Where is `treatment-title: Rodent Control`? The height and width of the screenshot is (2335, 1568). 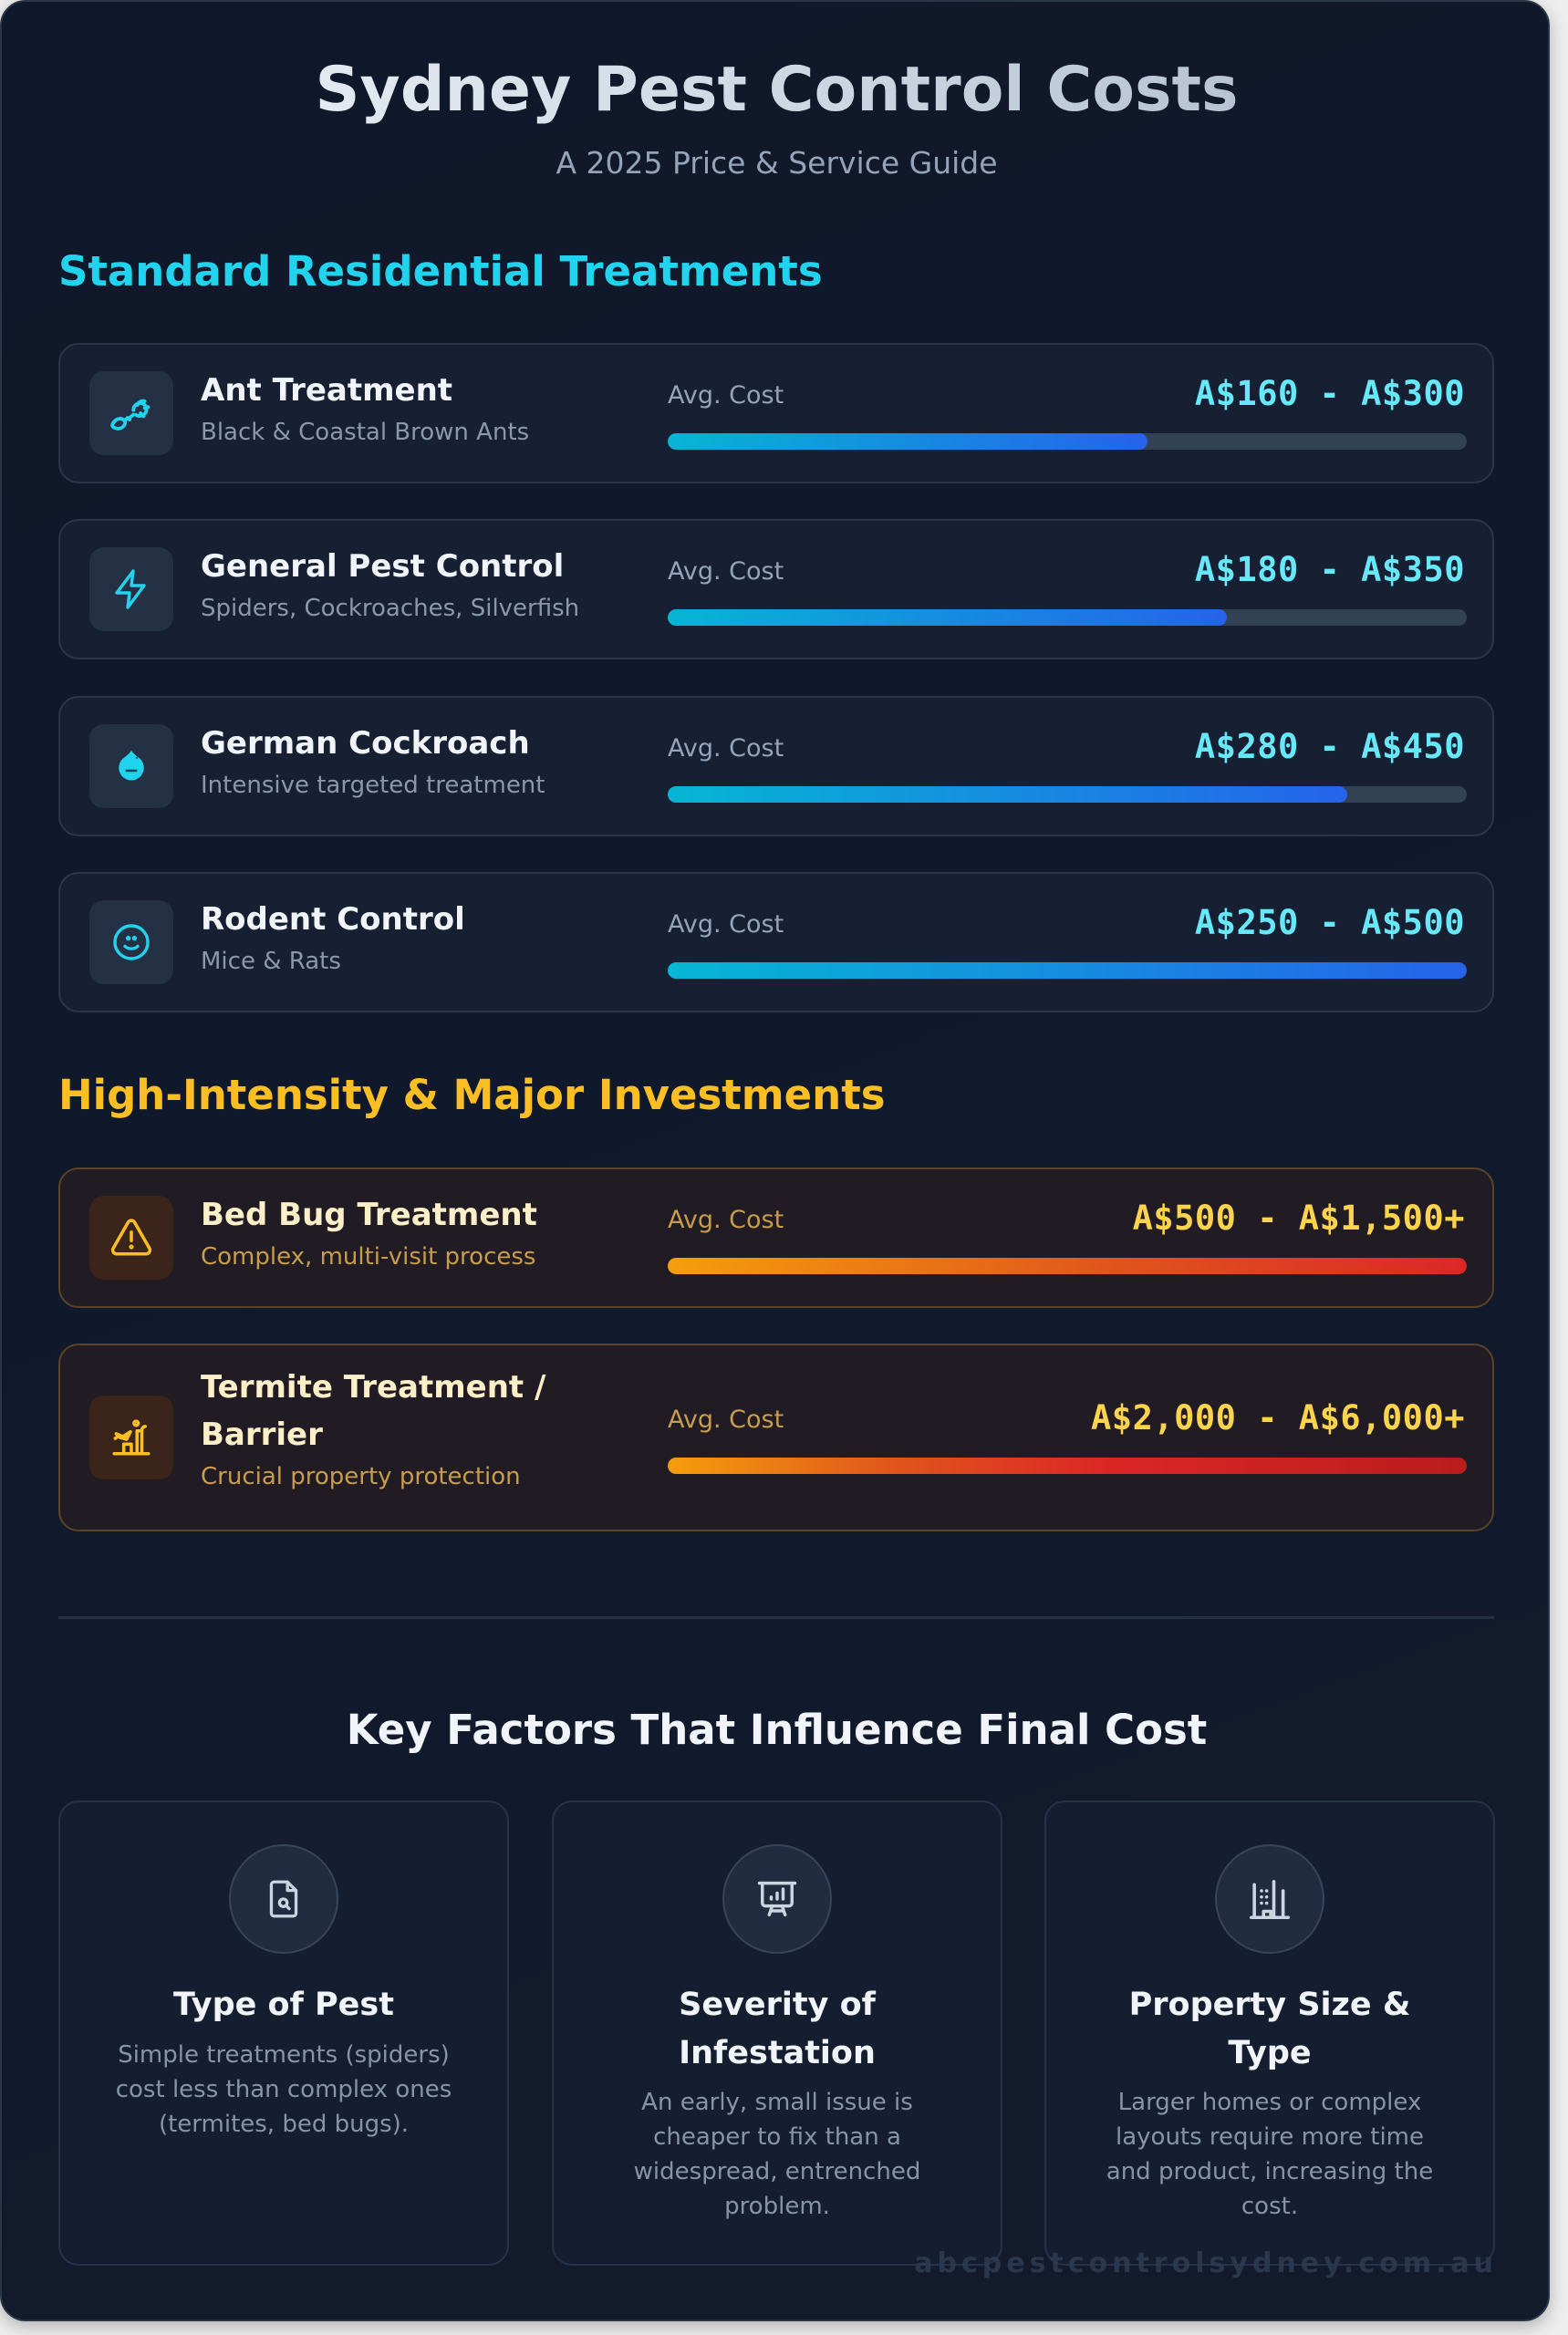
treatment-title: Rodent Control is located at coordinates (333, 920).